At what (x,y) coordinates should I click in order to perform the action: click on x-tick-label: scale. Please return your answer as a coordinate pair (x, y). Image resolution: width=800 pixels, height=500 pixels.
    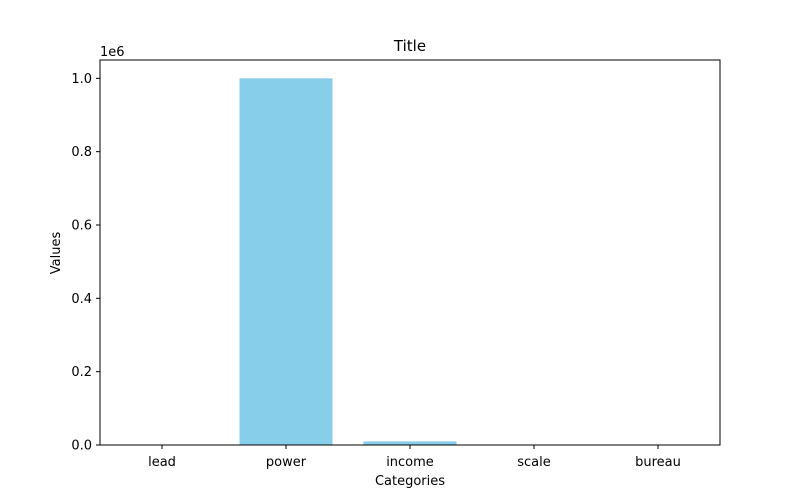
    Looking at the image, I should click on (534, 462).